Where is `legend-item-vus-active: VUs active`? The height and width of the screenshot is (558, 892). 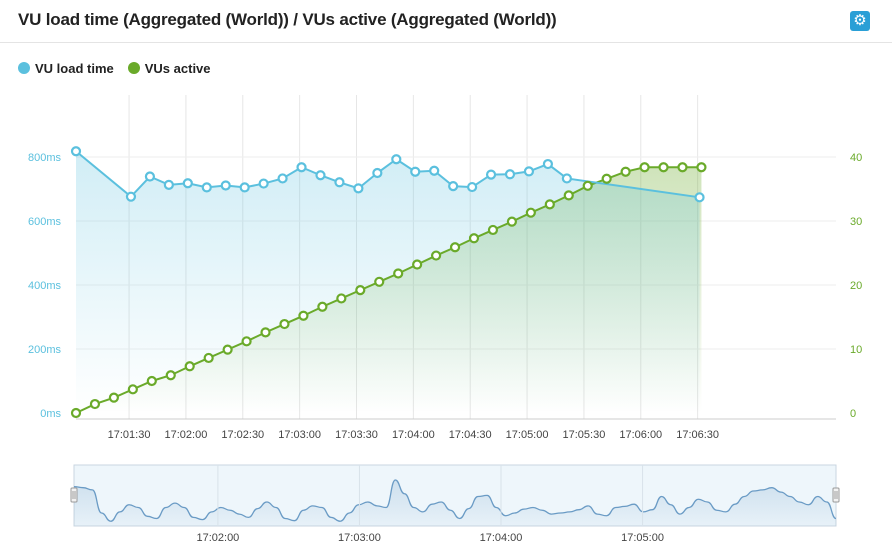
legend-item-vus-active: VUs active is located at coordinates (169, 68).